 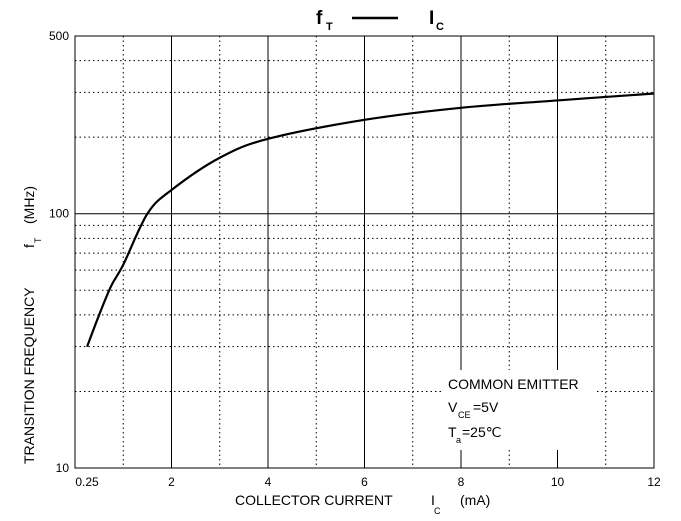 What do you see at coordinates (29, 246) in the screenshot?
I see `y-label-symbol: f` at bounding box center [29, 246].